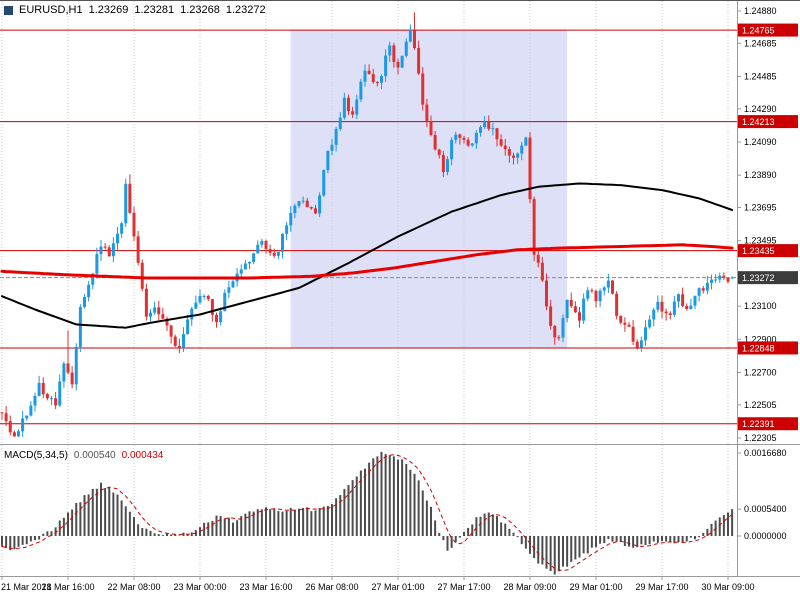  I want to click on svg-text: 27 Mar 01:00, so click(397, 587).